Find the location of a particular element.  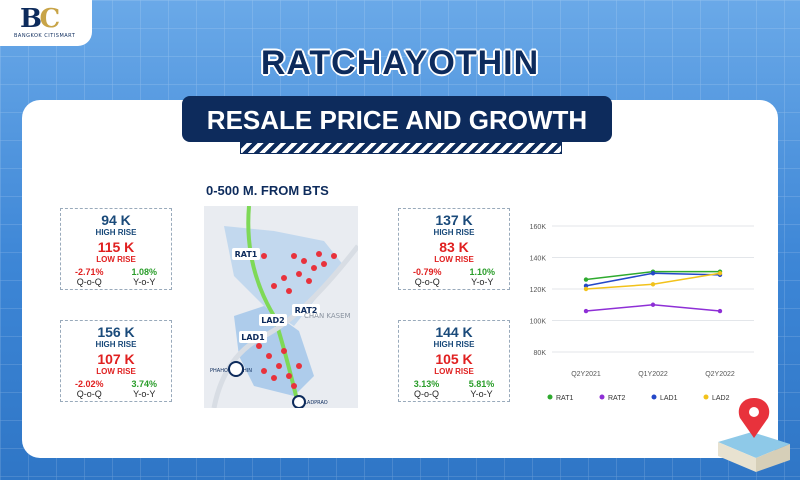

legend-label-rat1: RAT1 is located at coordinates (564, 398).